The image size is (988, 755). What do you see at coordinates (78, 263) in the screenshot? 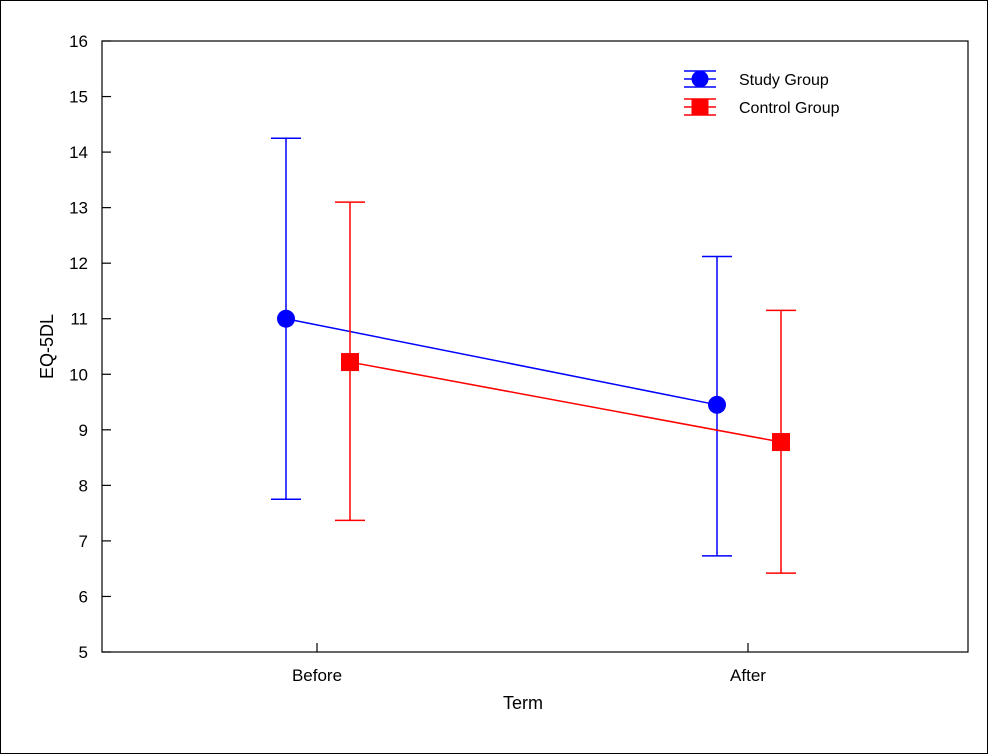
I see `y-tick-label: 12` at bounding box center [78, 263].